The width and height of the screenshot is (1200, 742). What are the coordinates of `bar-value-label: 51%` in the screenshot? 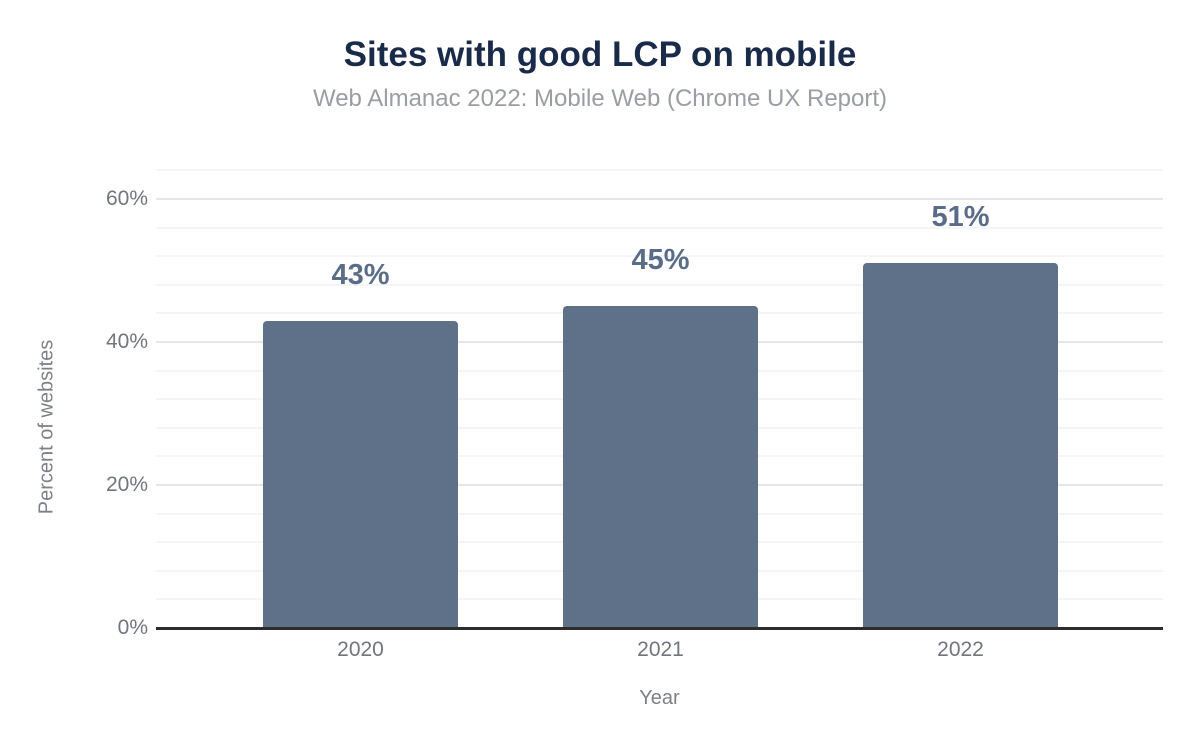 It's located at (960, 217).